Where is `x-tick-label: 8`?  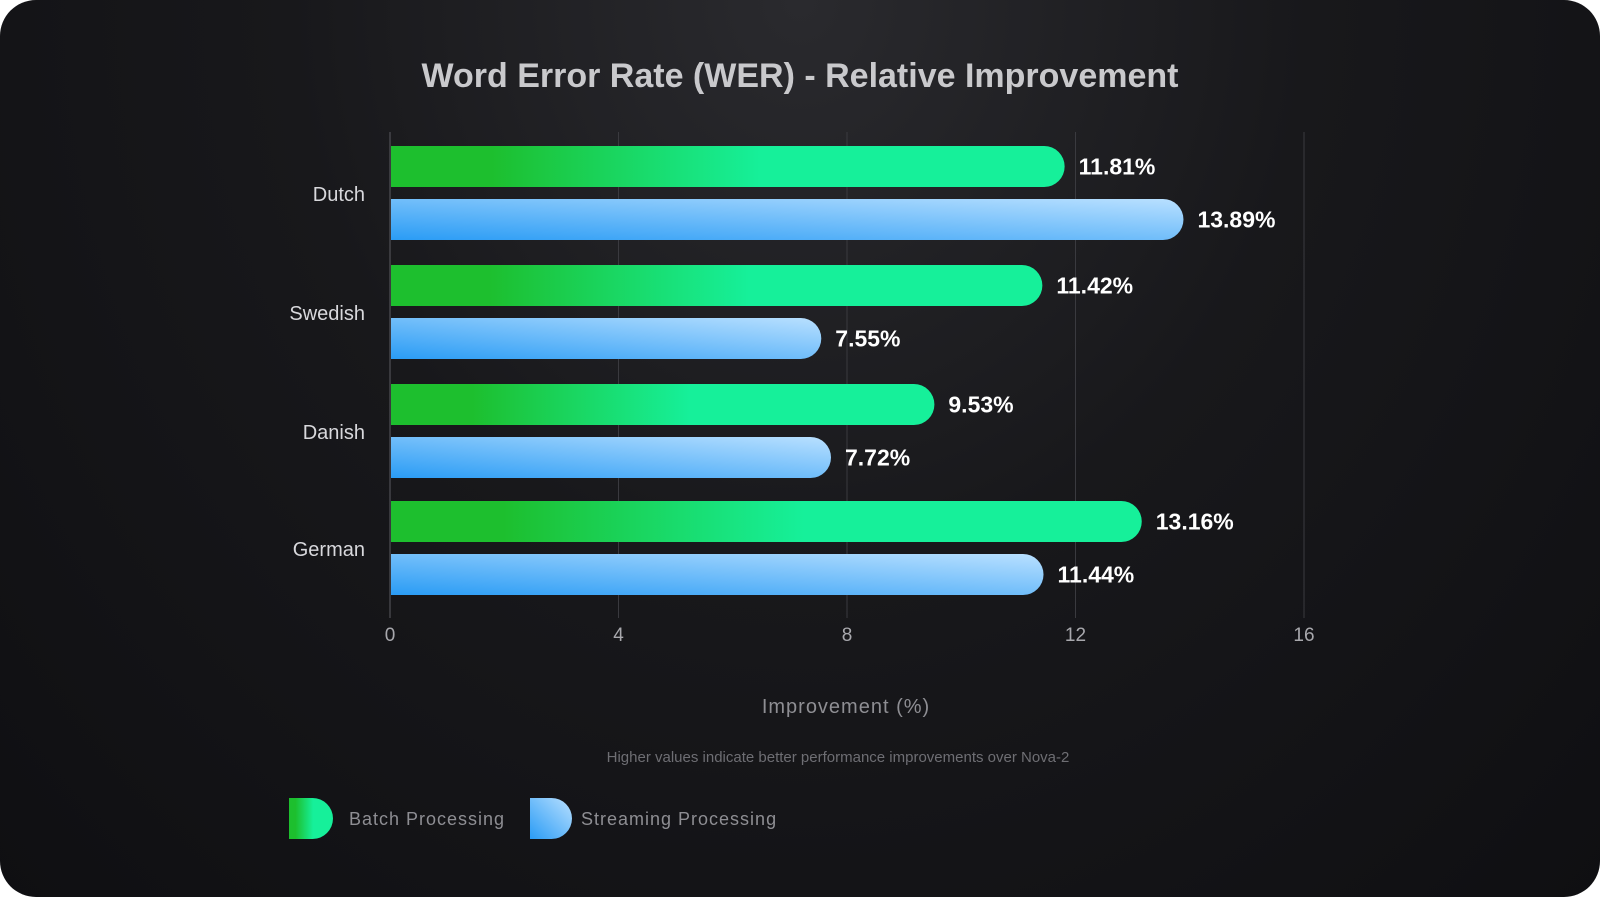
x-tick-label: 8 is located at coordinates (847, 635).